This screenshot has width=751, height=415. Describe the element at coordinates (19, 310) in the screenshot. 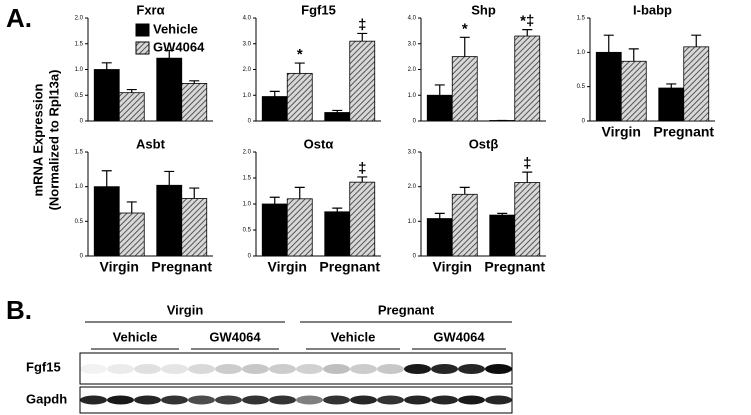

I see `panel-label: B.` at that location.